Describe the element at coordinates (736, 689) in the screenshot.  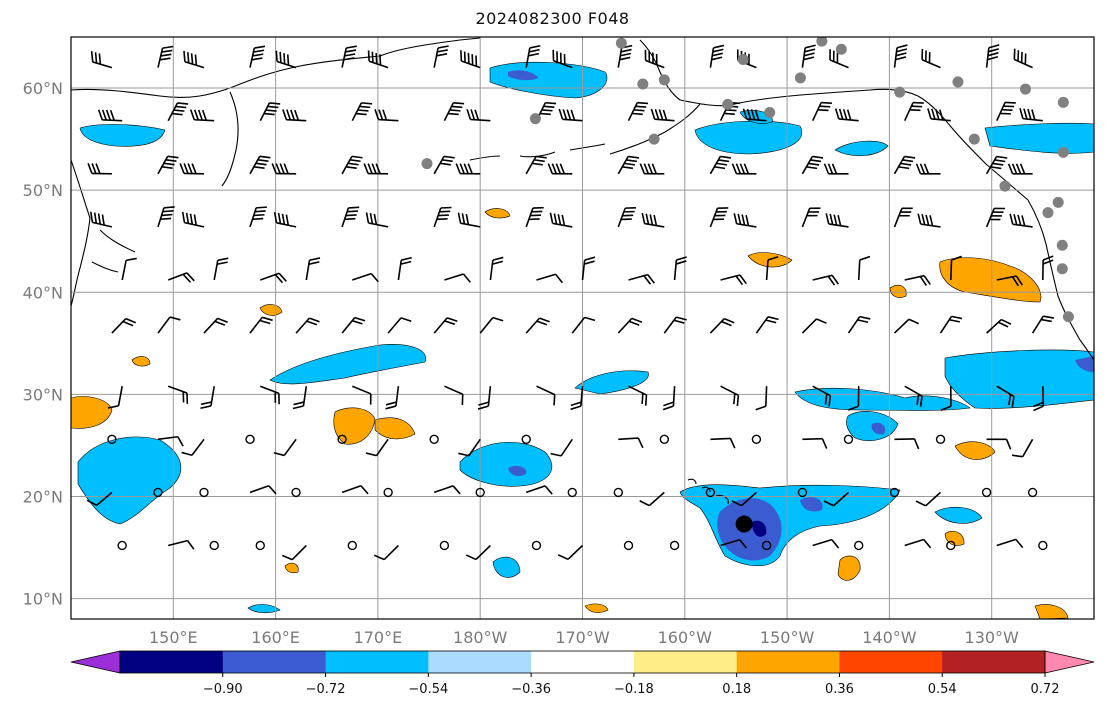
I see `colorbar-label-5: 0.18` at that location.